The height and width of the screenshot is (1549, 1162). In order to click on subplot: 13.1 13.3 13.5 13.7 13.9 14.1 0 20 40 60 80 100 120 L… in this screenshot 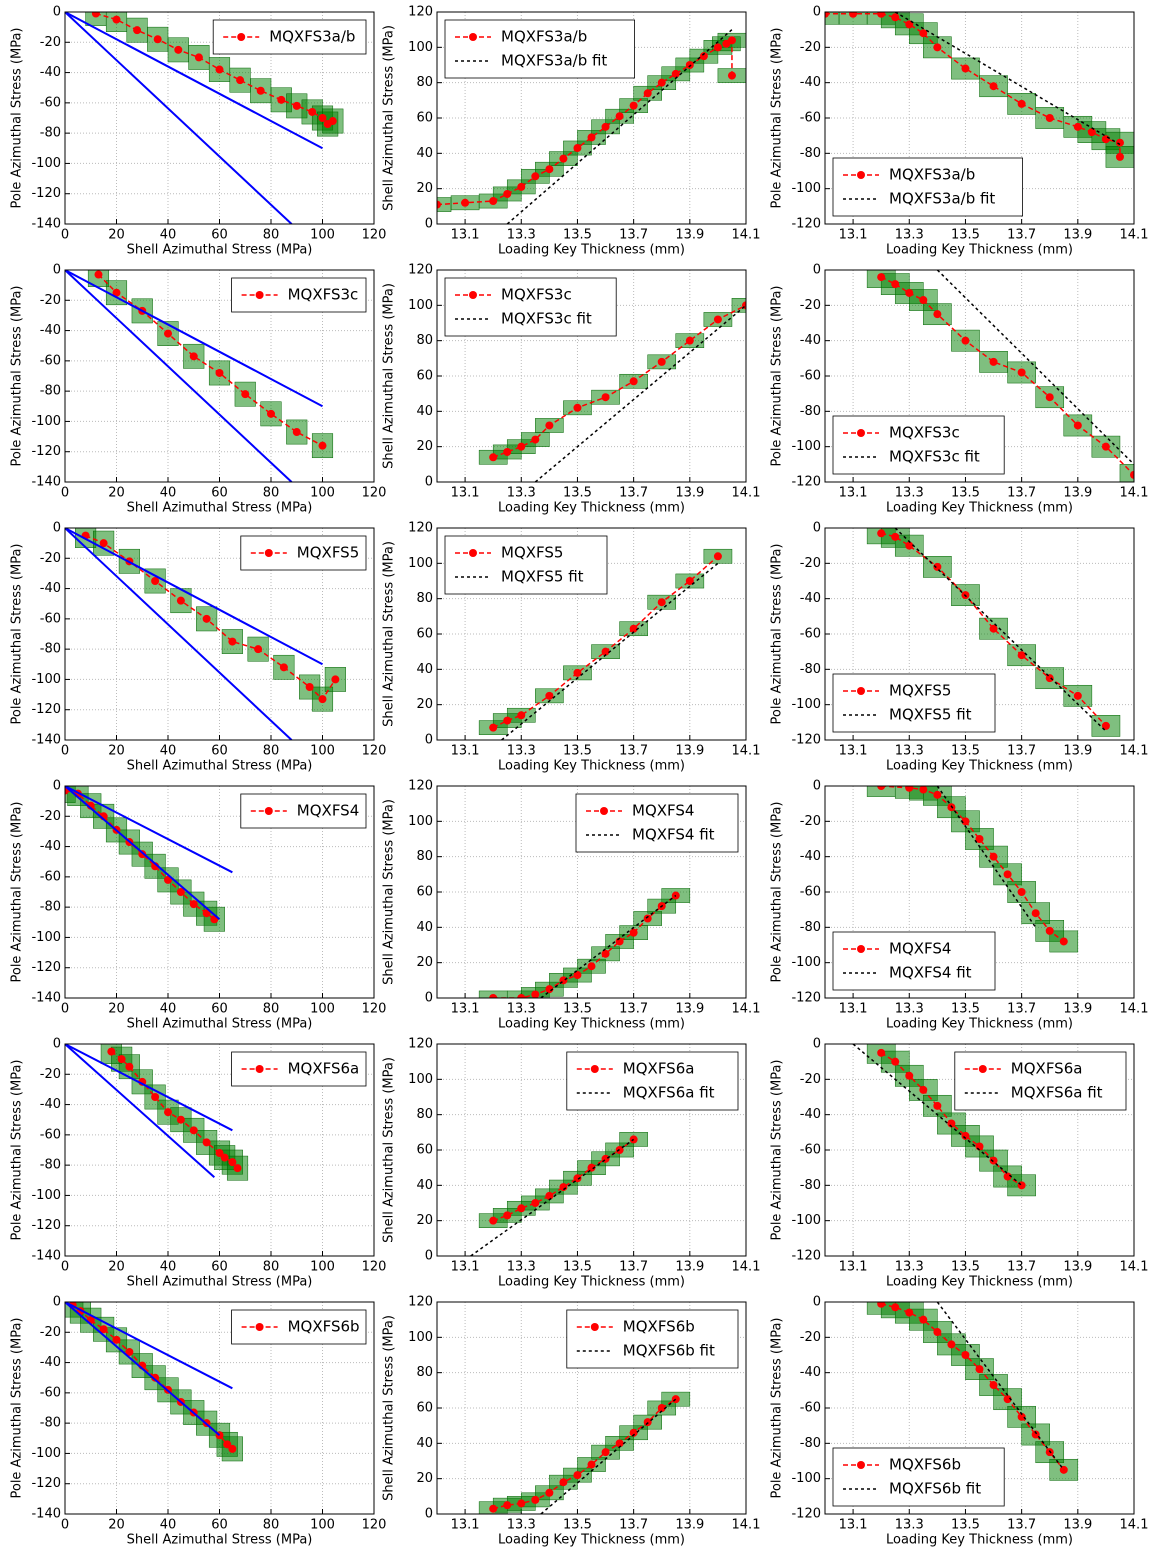, I will do `click(571, 905)`.